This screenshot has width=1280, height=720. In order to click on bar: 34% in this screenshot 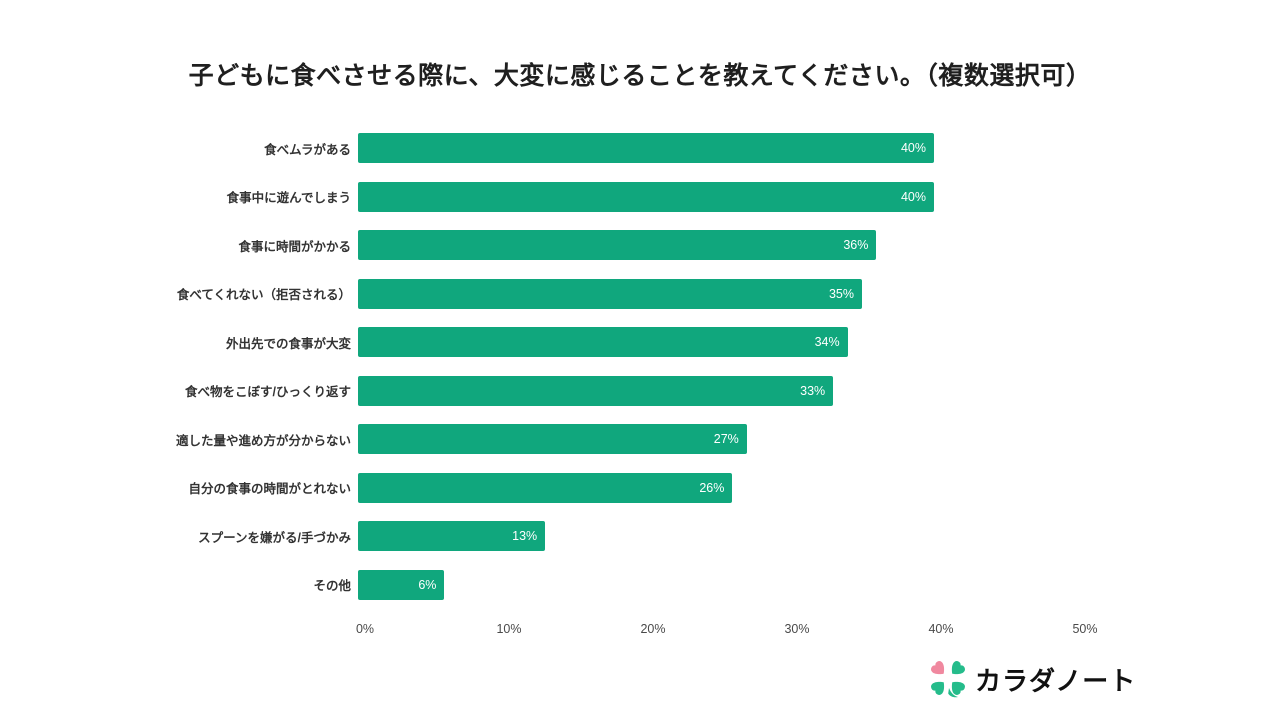, I will do `click(603, 342)`.